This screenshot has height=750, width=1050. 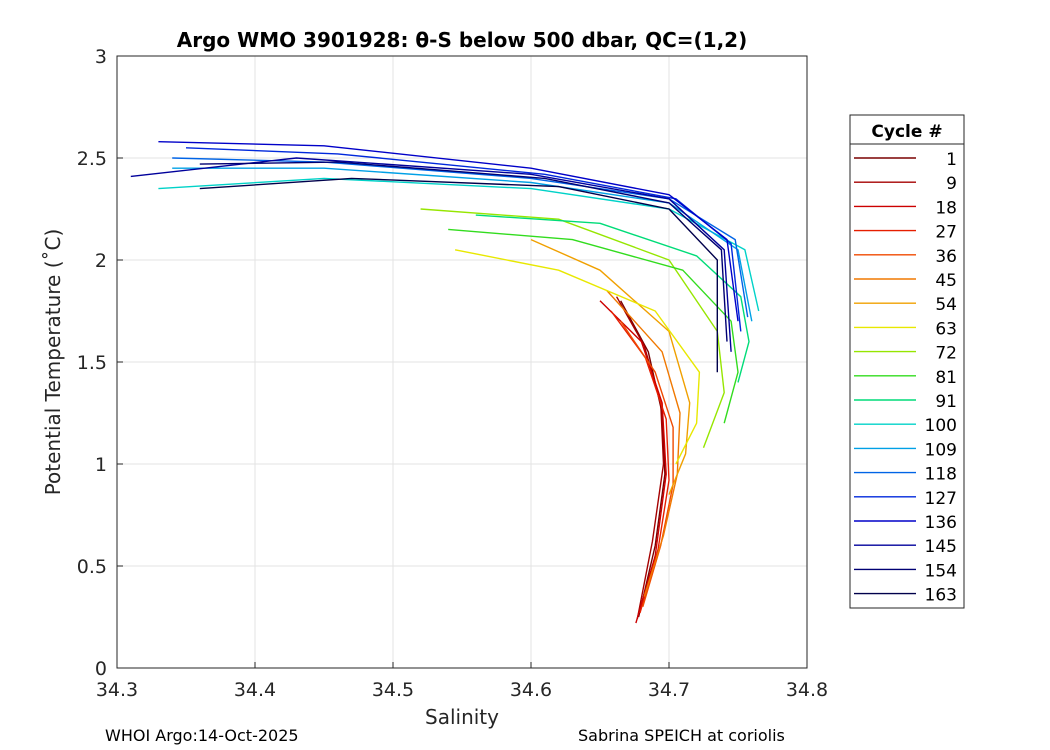 What do you see at coordinates (946, 305) in the screenshot?
I see `legend-label: 54` at bounding box center [946, 305].